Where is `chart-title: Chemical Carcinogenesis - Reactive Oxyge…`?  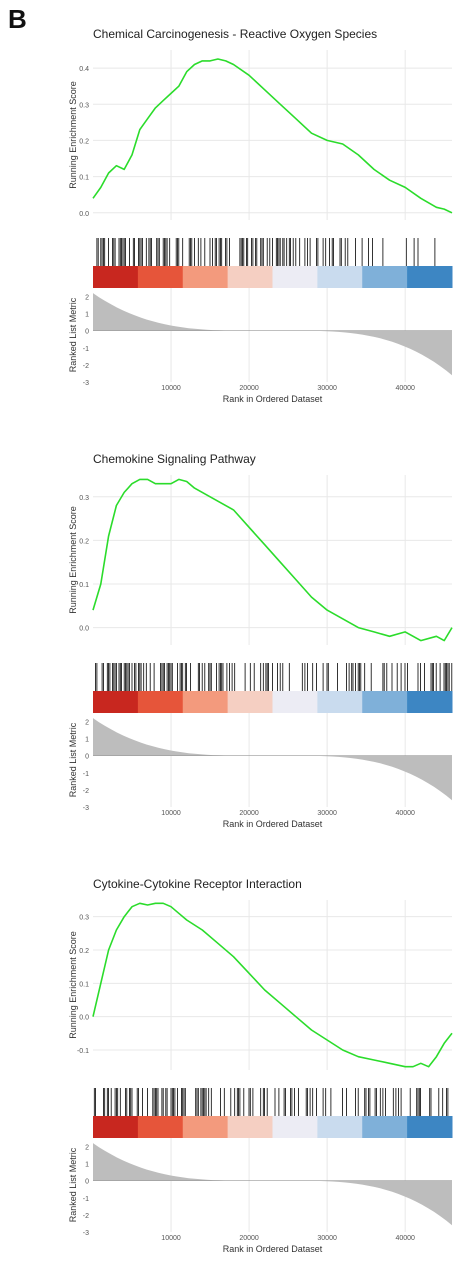 chart-title: Chemical Carcinogenesis - Reactive Oxyge… is located at coordinates (235, 34).